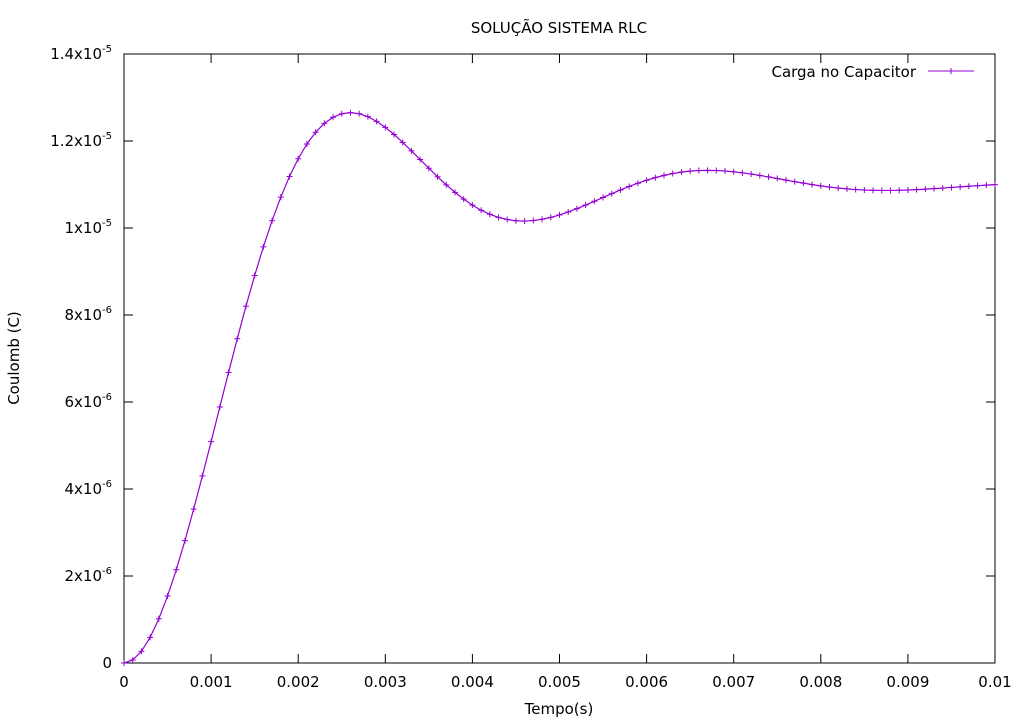 This screenshot has height=720, width=1024. I want to click on legend-marker, so click(951, 71).